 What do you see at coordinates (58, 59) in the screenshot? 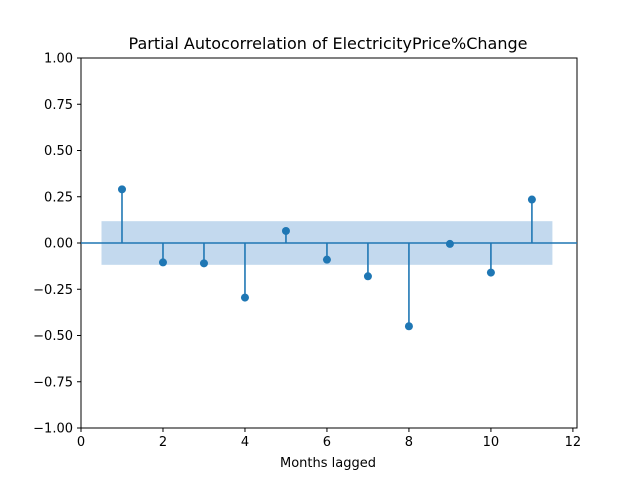
I see `y-tick-label-0: 1.00` at bounding box center [58, 59].